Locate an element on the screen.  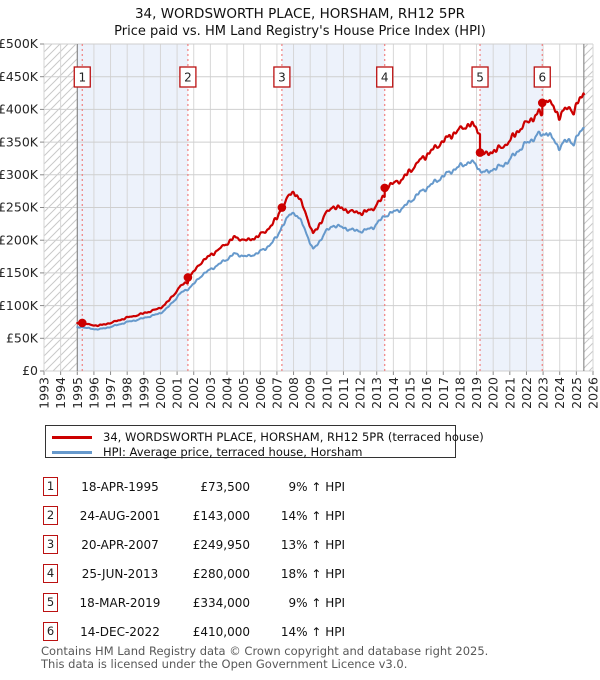
sale-price: £73,500 is located at coordinates (225, 487).